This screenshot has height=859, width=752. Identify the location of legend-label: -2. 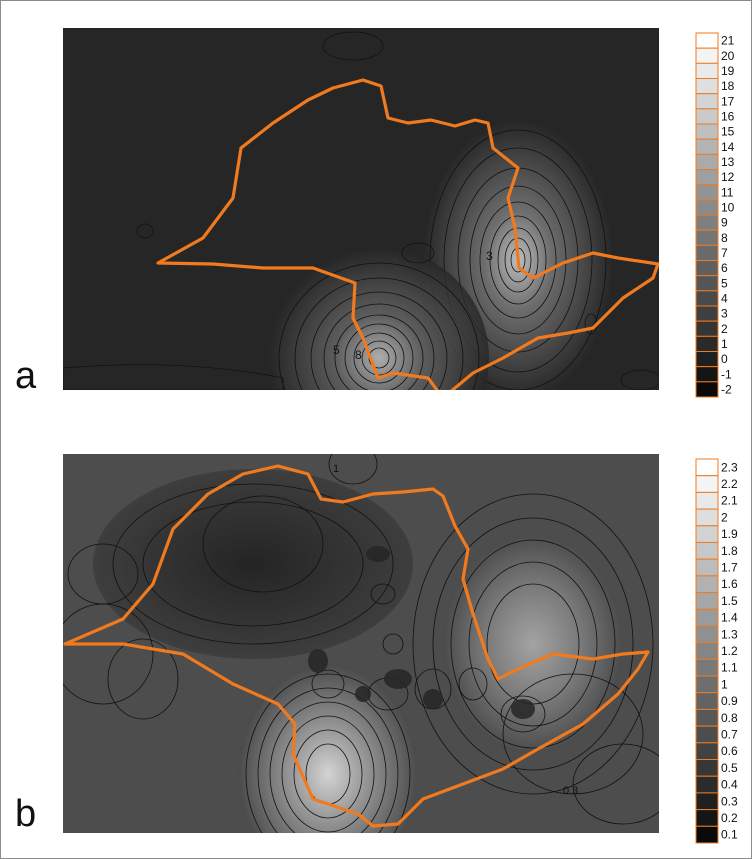
(726, 389).